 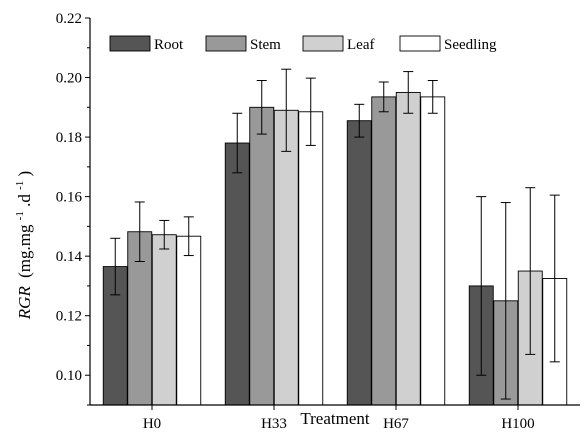 What do you see at coordinates (69, 317) in the screenshot?
I see `y-tick-label: 0.12` at bounding box center [69, 317].